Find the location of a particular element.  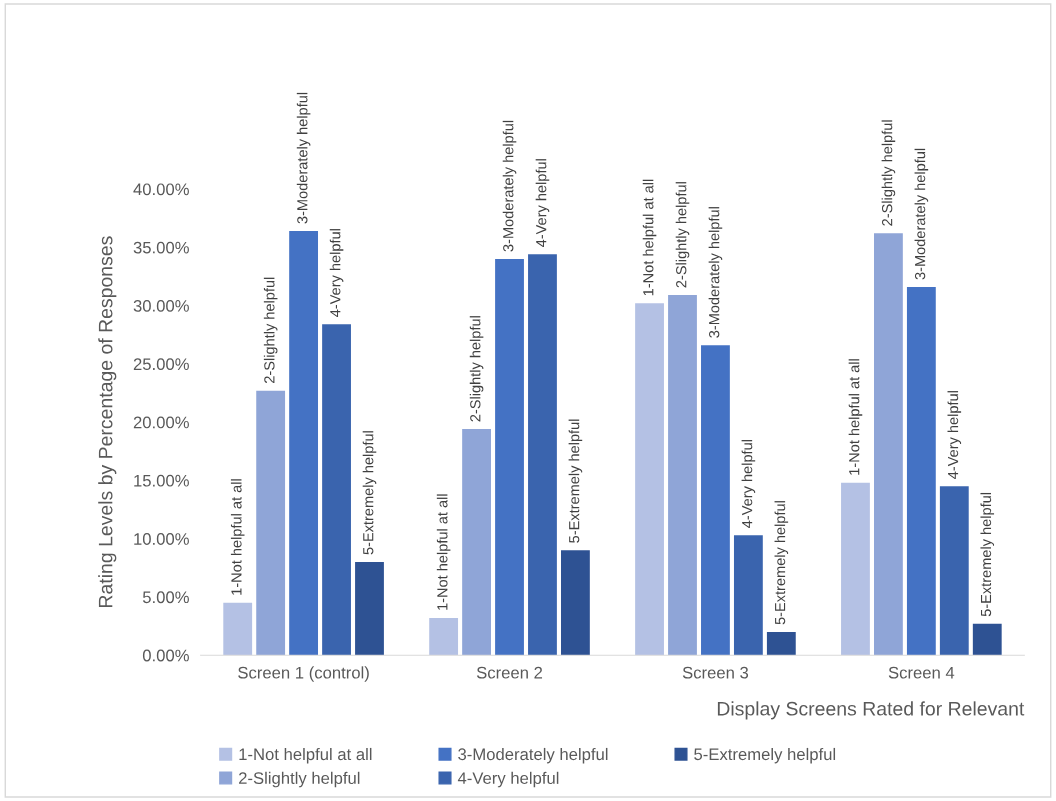

legend-label: 1-Not helpful at all is located at coordinates (305, 755).